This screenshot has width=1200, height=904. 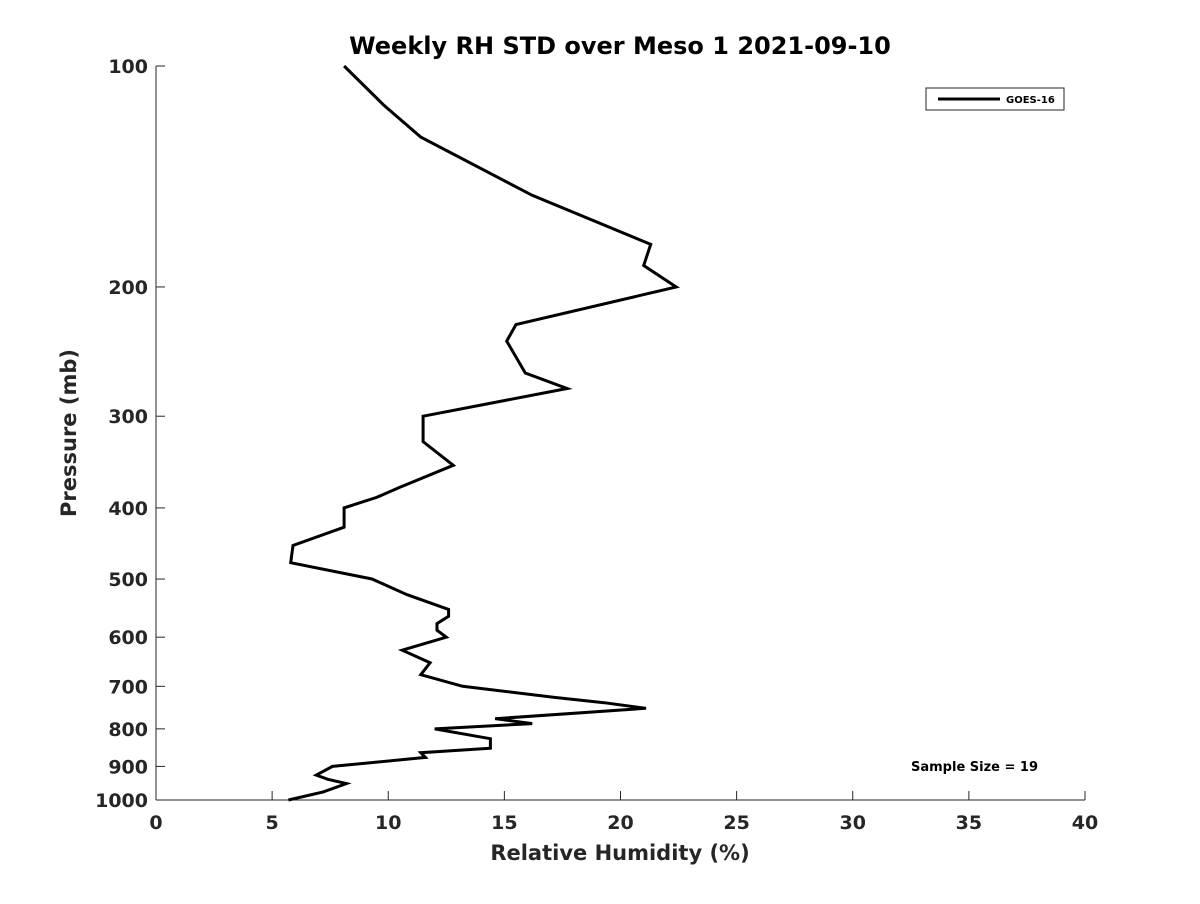 I want to click on x-tick-label: 35, so click(x=969, y=823).